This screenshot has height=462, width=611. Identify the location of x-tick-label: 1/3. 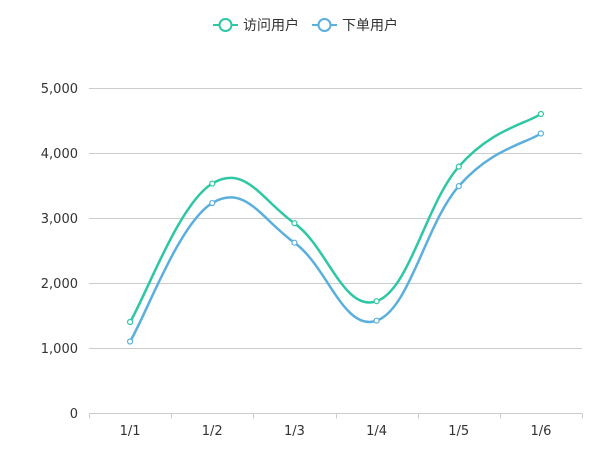
(294, 431).